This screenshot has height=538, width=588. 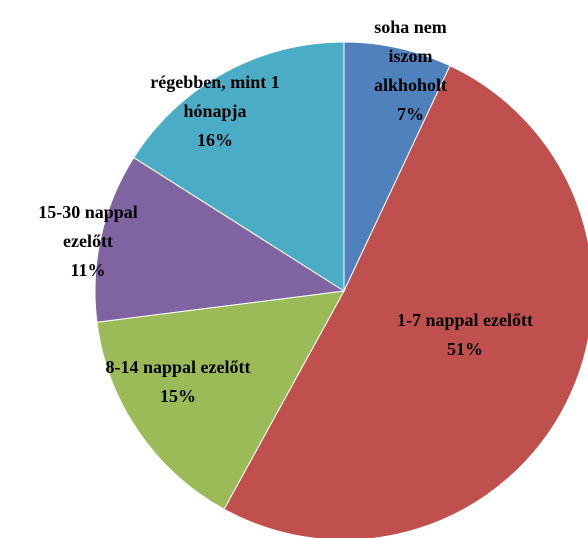 I want to click on category-label: 15-30 nappal ezelőtt, so click(x=88, y=226).